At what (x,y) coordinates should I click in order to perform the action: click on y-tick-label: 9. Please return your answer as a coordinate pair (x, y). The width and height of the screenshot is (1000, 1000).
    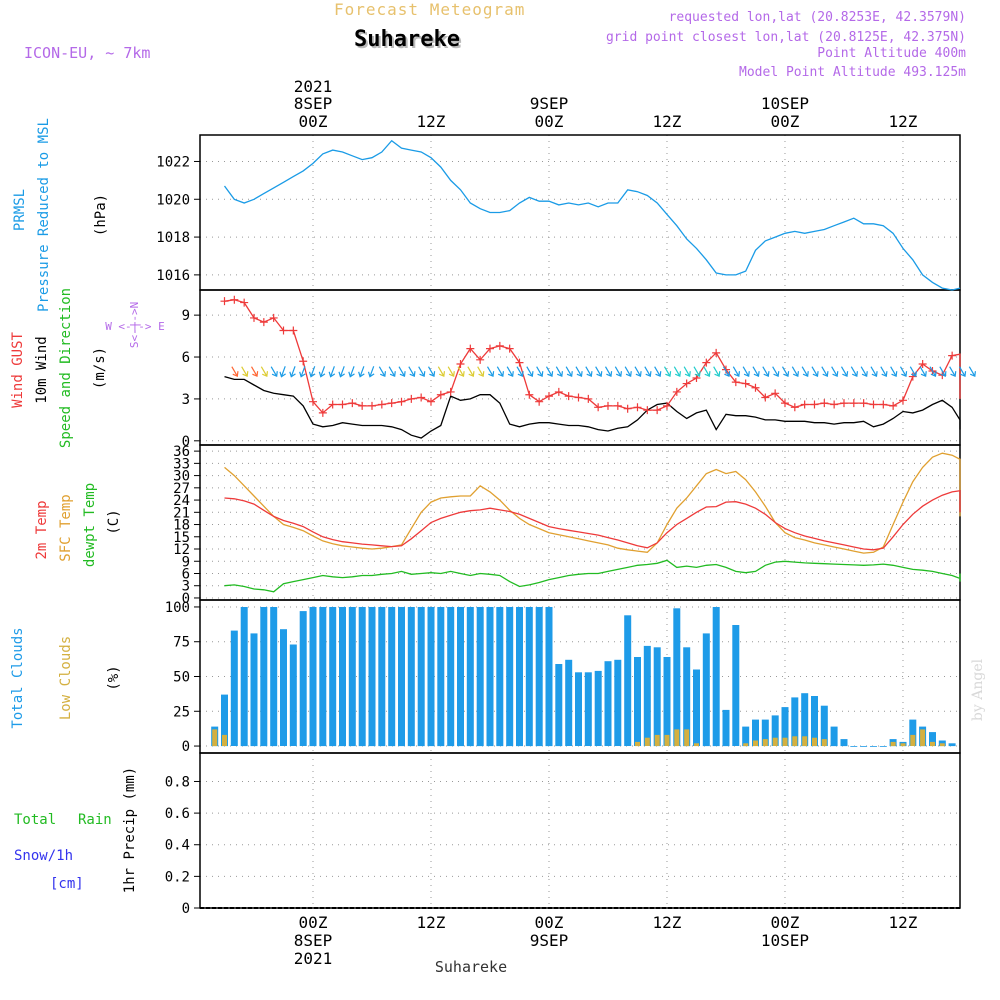
    Looking at the image, I should click on (186, 562).